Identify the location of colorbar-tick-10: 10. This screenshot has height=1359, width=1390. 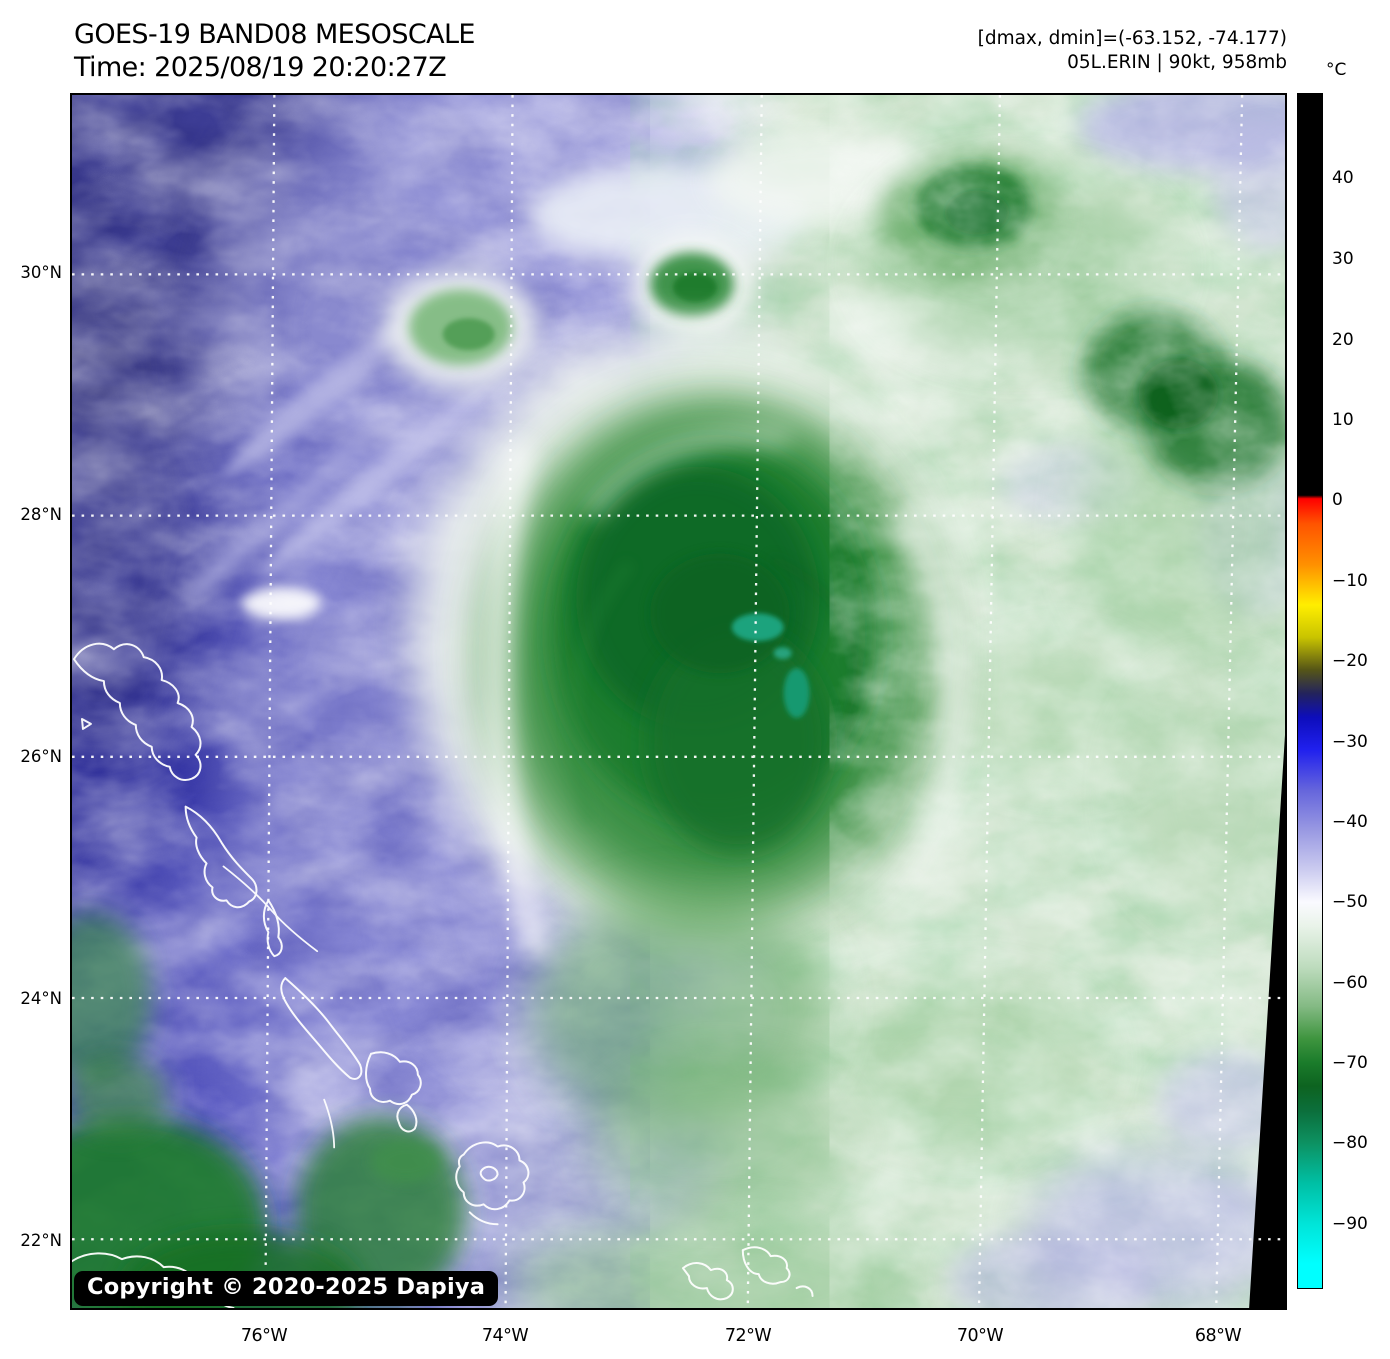
(1343, 420).